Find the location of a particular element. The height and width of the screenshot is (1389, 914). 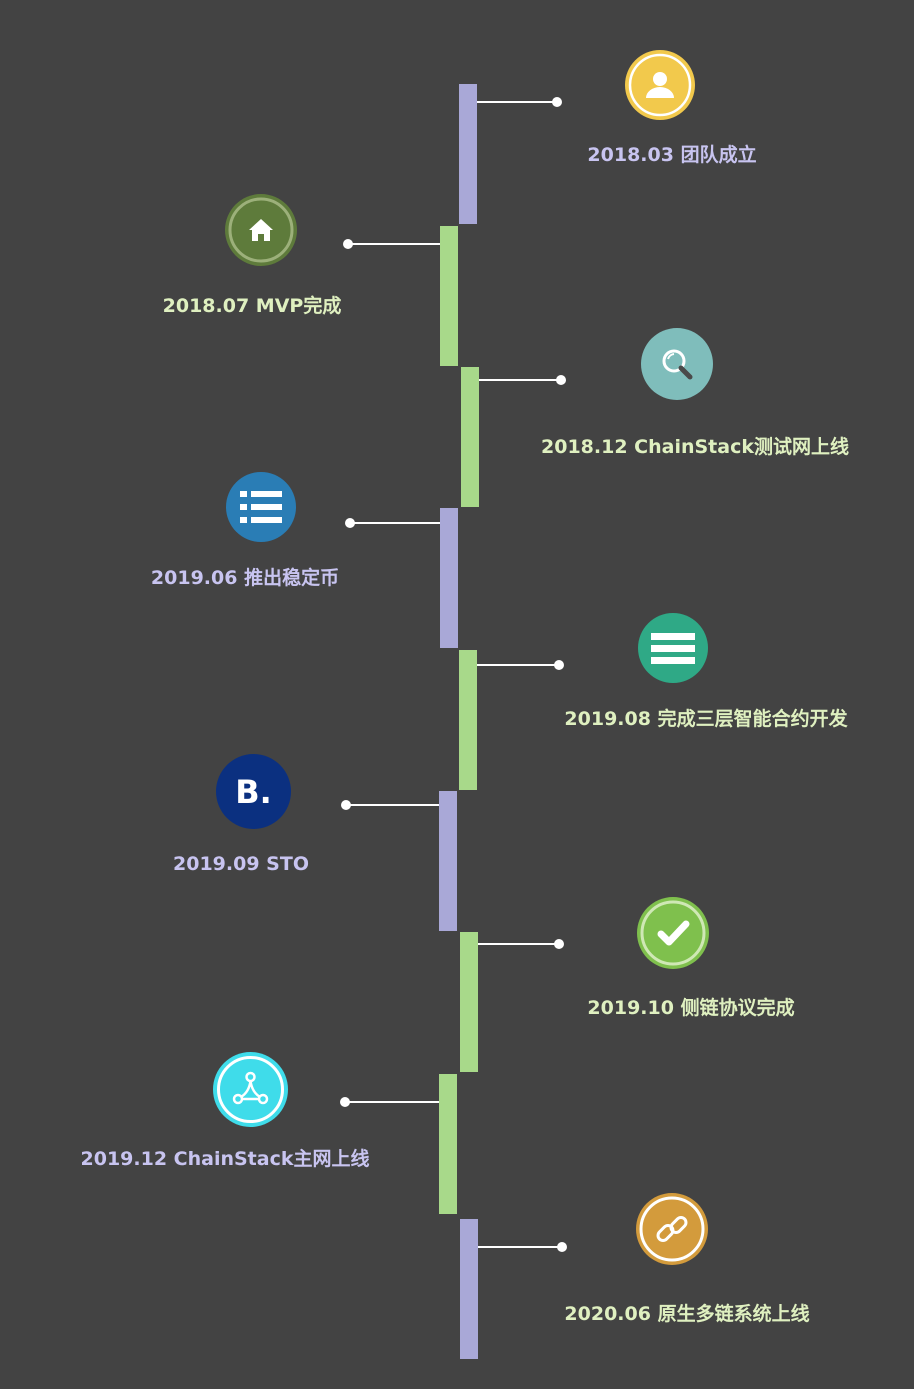

milestone-label: 2018.03 团队成立 is located at coordinates (672, 155).